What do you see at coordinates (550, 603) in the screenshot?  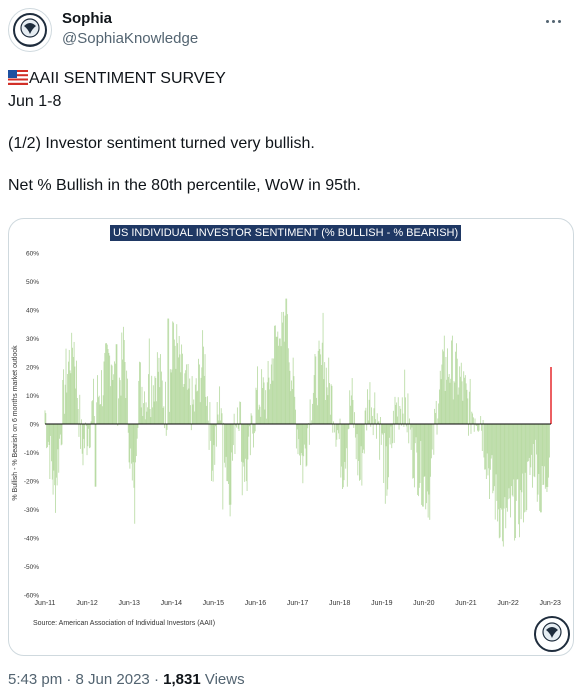 I see `x-tick-label: Jun-23` at bounding box center [550, 603].